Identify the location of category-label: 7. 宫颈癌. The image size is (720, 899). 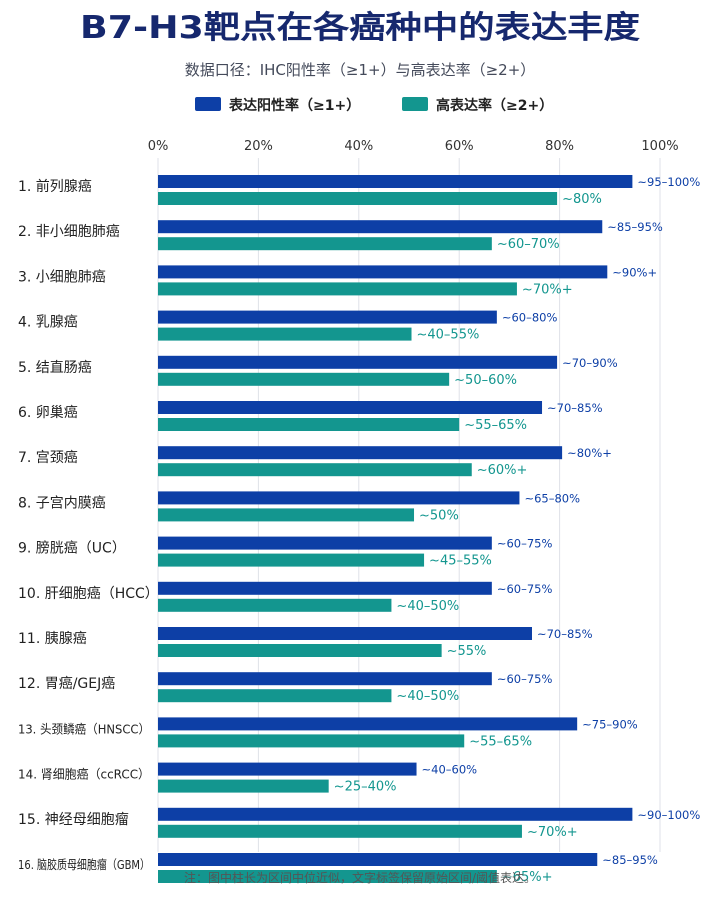
(48, 458).